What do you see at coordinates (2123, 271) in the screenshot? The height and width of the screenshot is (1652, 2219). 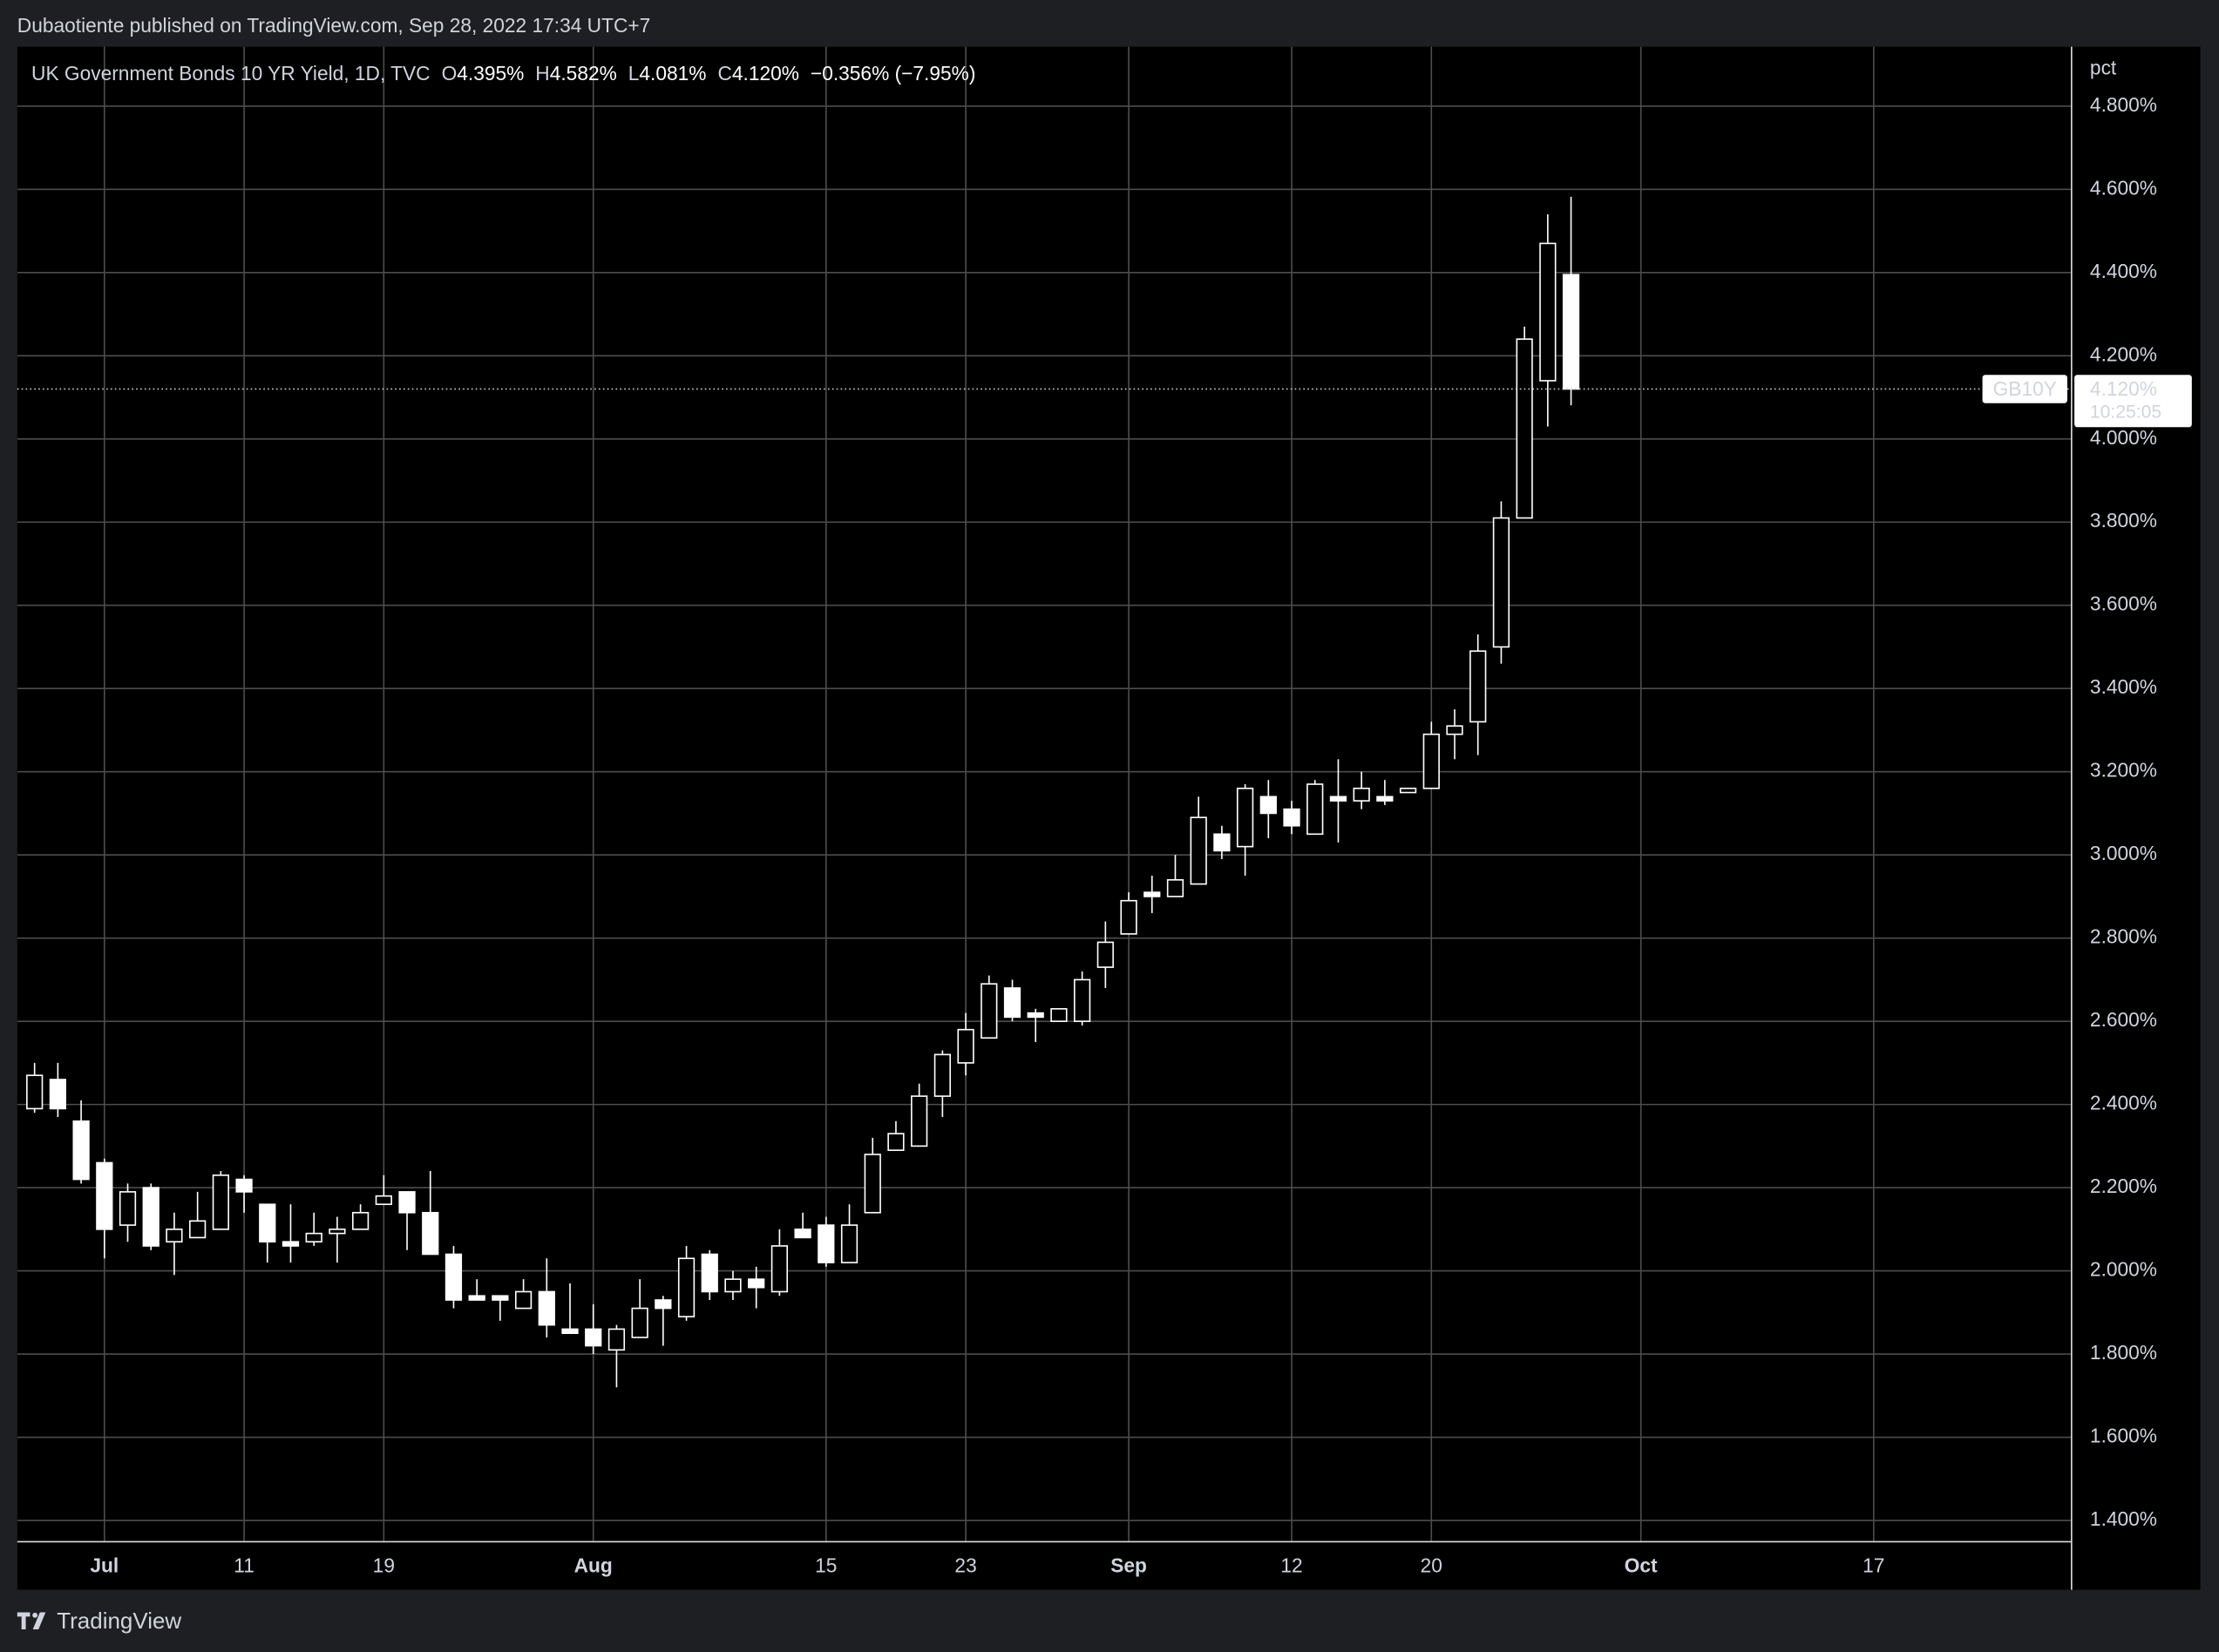 I see `y-tick-label: 4.400%` at bounding box center [2123, 271].